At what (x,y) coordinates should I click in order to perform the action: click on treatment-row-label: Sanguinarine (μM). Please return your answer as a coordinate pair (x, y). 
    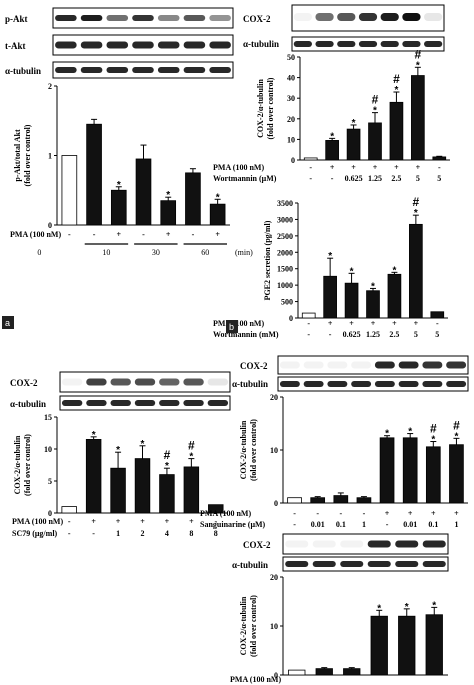
    Looking at the image, I should click on (233, 524).